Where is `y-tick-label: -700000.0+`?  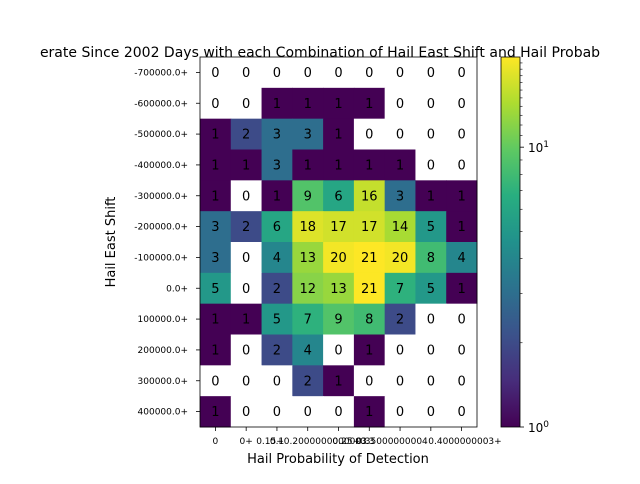
y-tick-label: -700000.0+ is located at coordinates (161, 73).